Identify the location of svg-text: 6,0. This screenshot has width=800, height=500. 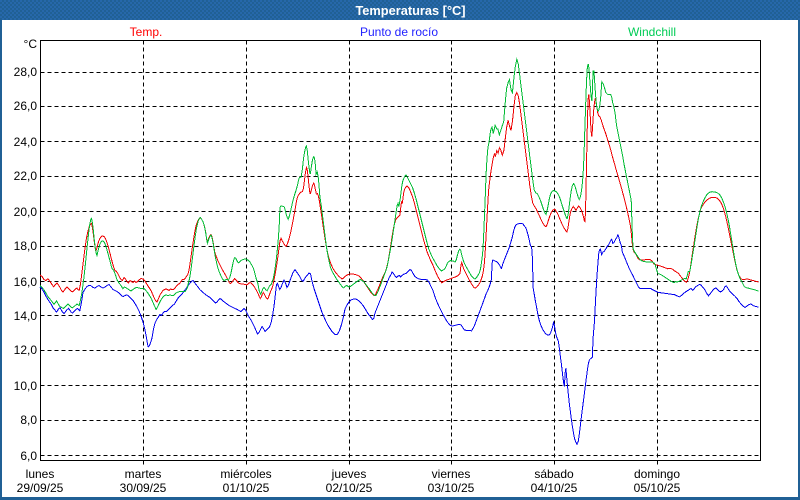
(28, 456).